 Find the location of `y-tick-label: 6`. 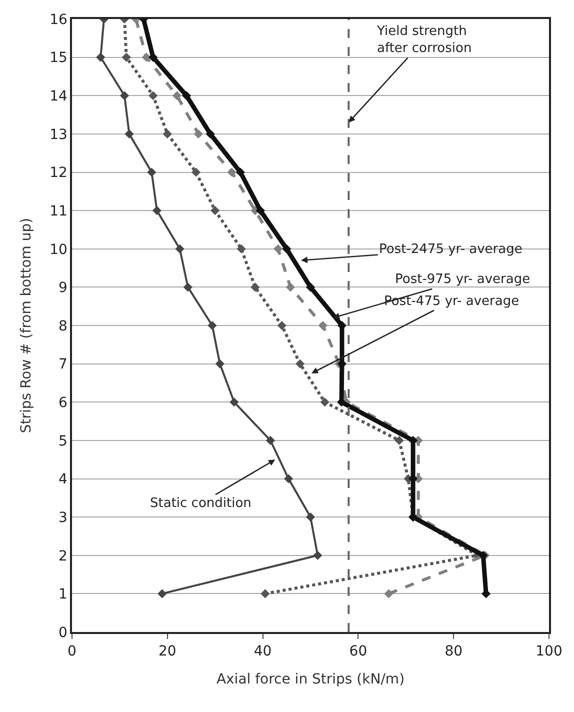

y-tick-label: 6 is located at coordinates (63, 403).